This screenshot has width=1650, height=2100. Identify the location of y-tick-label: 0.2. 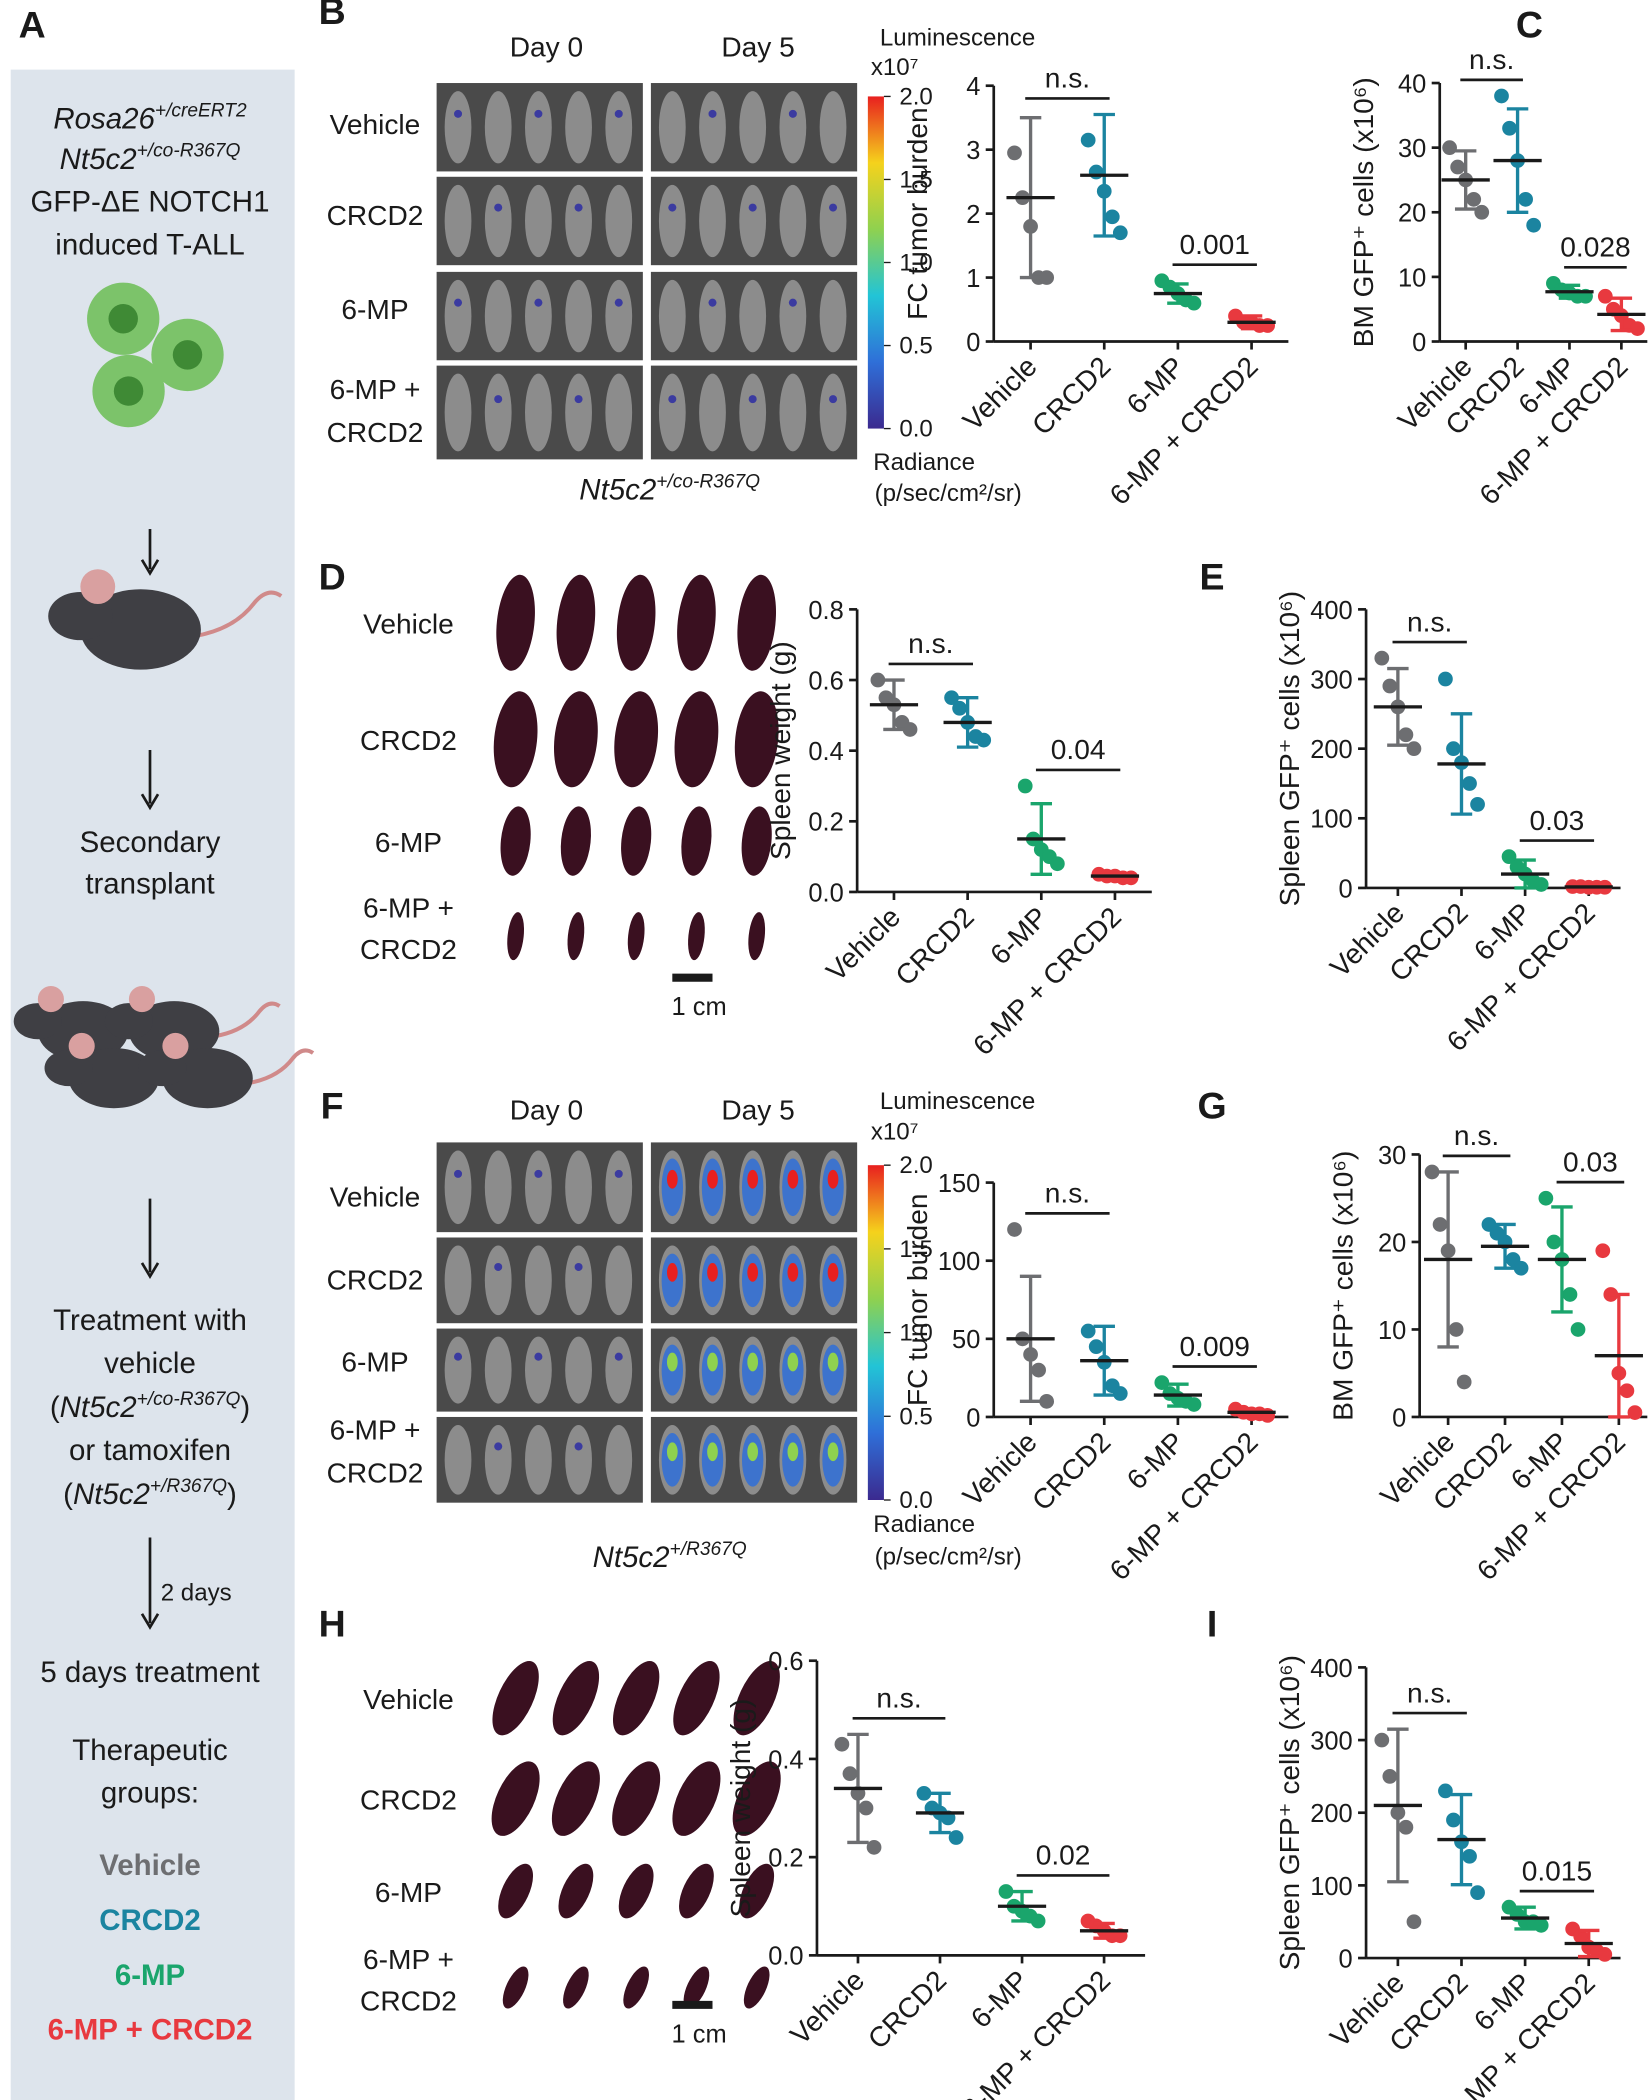
(825, 823).